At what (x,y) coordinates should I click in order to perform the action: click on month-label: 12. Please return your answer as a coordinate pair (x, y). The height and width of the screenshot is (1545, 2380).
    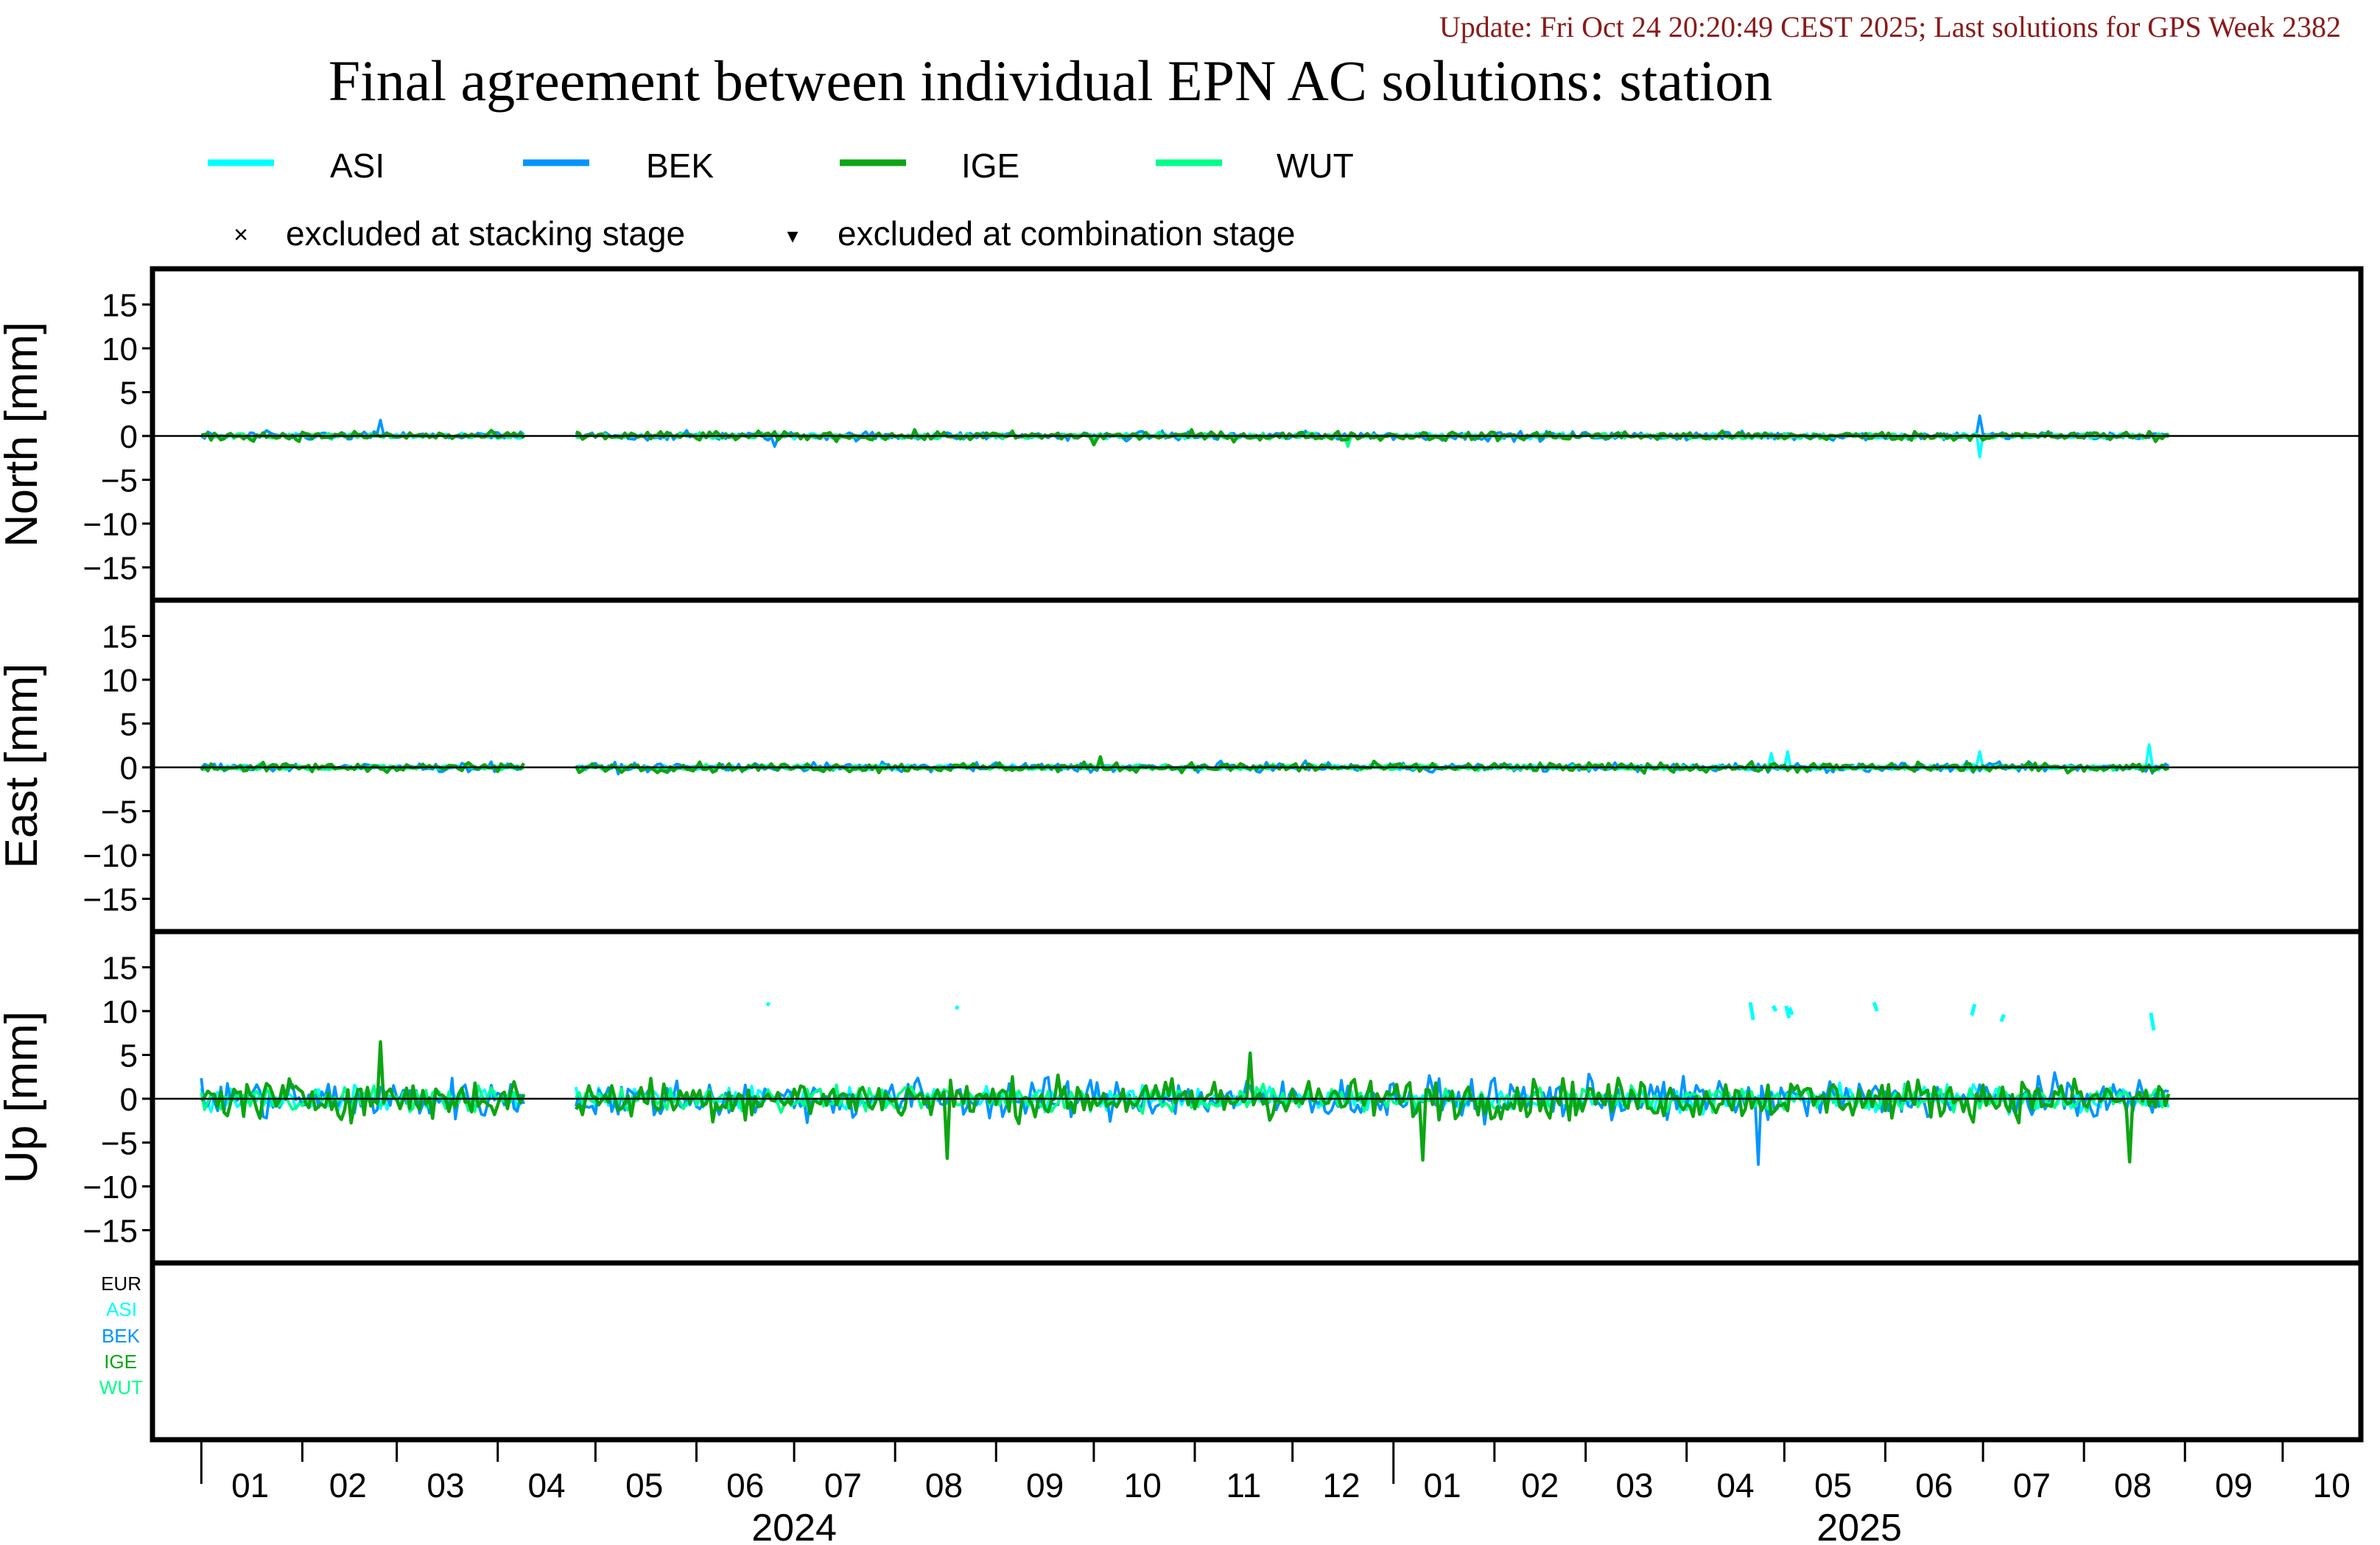
    Looking at the image, I should click on (1341, 1485).